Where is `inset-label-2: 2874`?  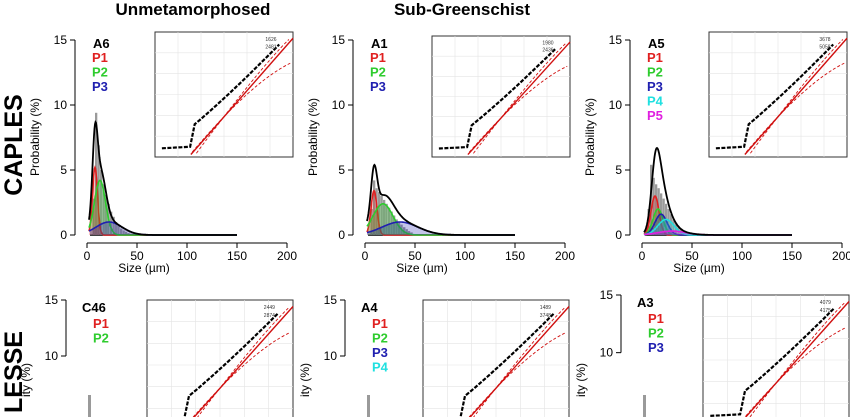
inset-label-2: 2874 is located at coordinates (269, 316).